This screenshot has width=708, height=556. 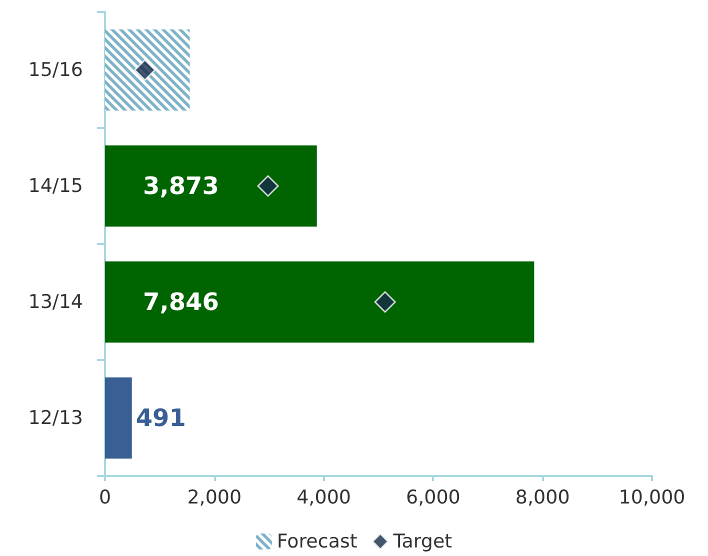 I want to click on data-label: 7,846, so click(x=181, y=302).